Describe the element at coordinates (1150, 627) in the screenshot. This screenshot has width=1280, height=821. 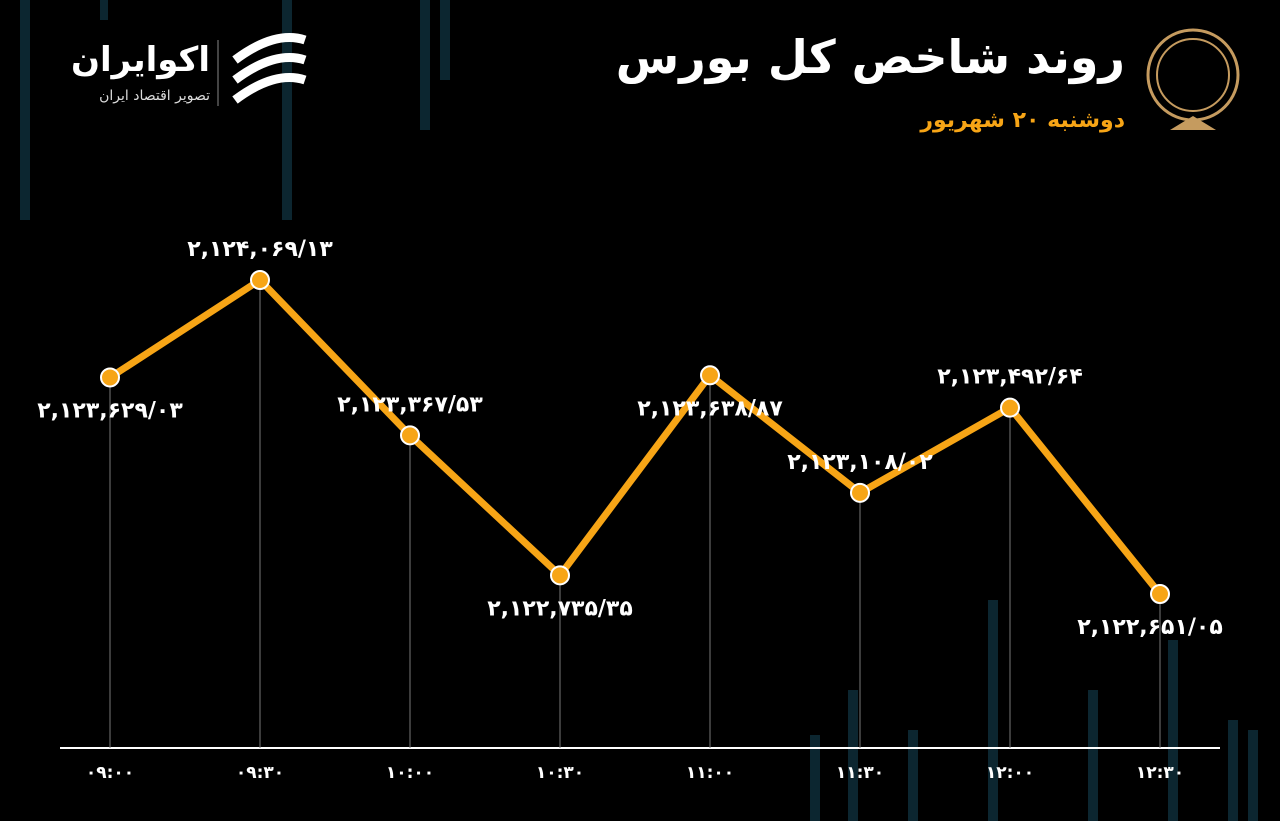
I see `data-label: ۲,۱۲۲,۶۵۱/۰۵` at that location.